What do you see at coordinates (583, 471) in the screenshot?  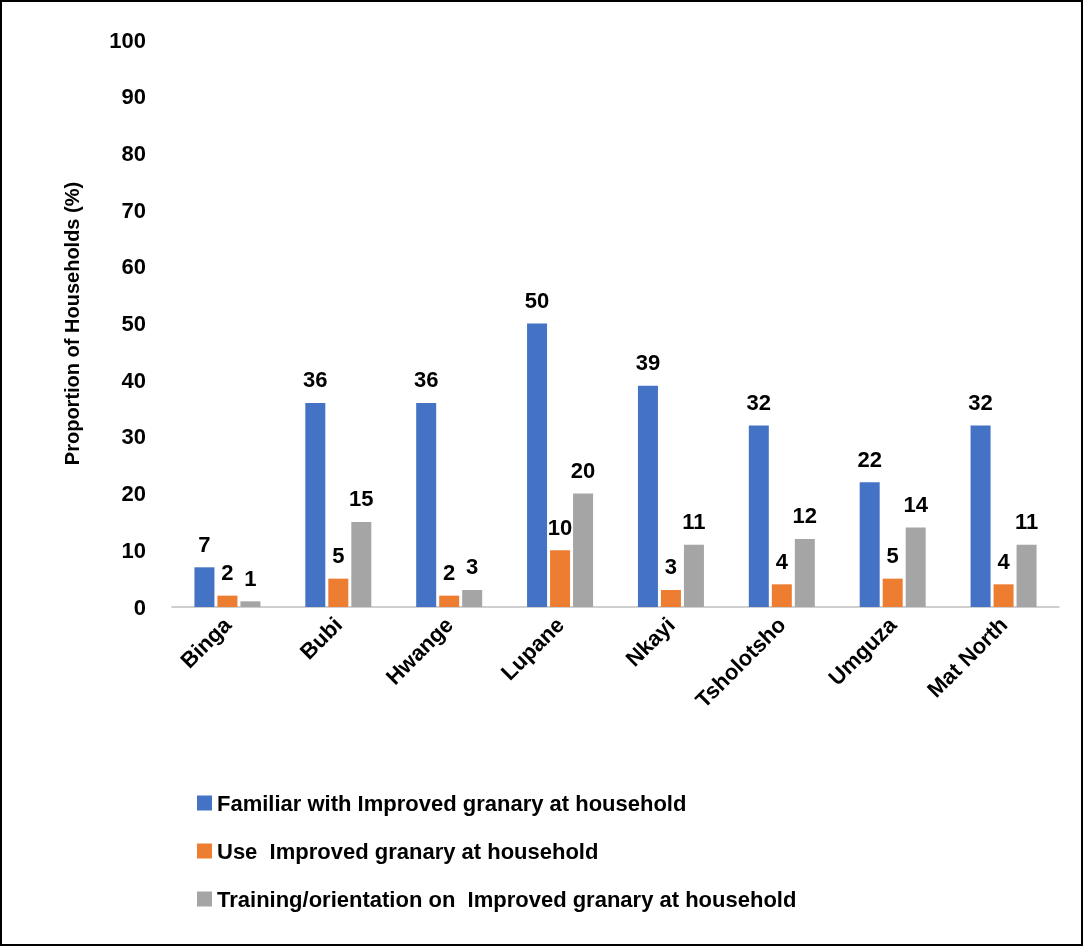 I see `data-label: 20` at bounding box center [583, 471].